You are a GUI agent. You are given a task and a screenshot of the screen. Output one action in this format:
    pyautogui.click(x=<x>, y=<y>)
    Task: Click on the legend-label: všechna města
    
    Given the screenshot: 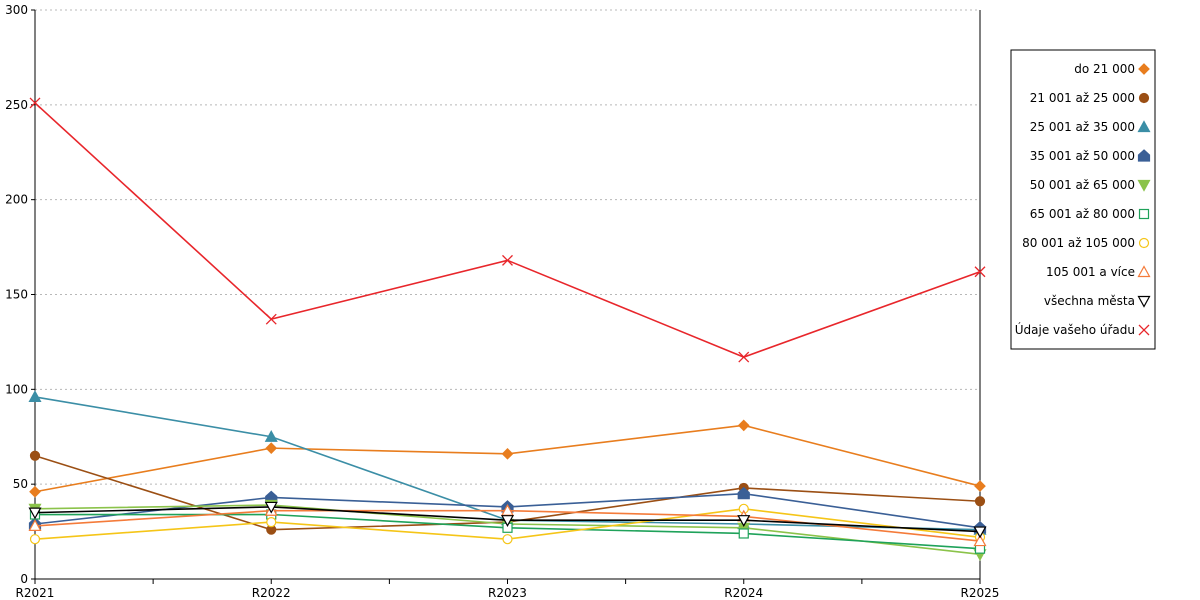 What is the action you would take?
    pyautogui.click(x=1089, y=301)
    